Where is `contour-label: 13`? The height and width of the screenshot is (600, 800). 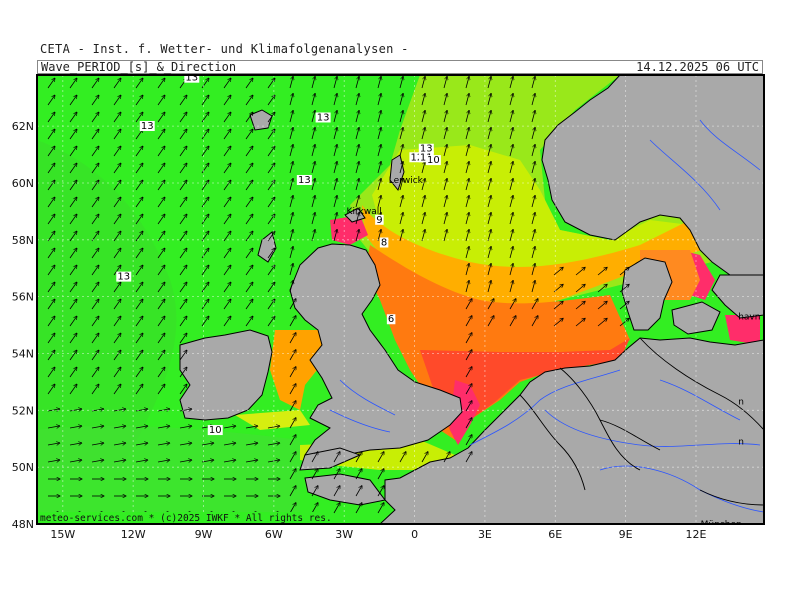 contour-label: 13 is located at coordinates (323, 117).